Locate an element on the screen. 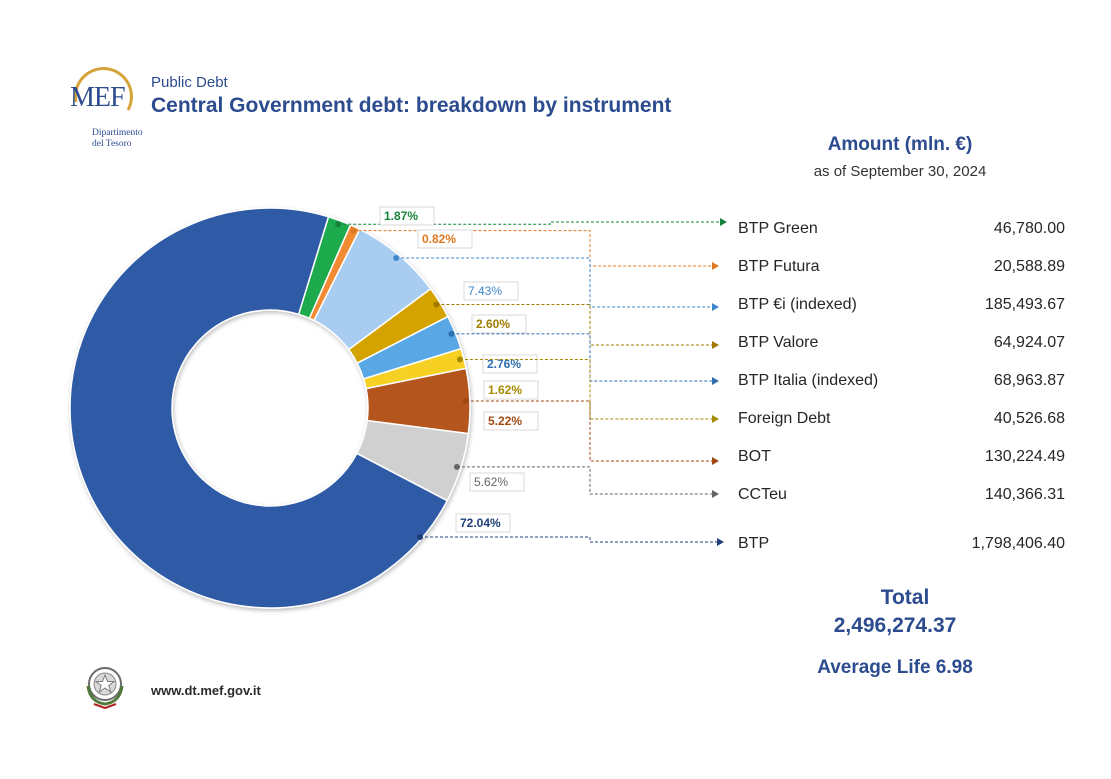 This screenshot has height=779, width=1111. row-value-btp-futura: 20,588.89 is located at coordinates (1029, 266).